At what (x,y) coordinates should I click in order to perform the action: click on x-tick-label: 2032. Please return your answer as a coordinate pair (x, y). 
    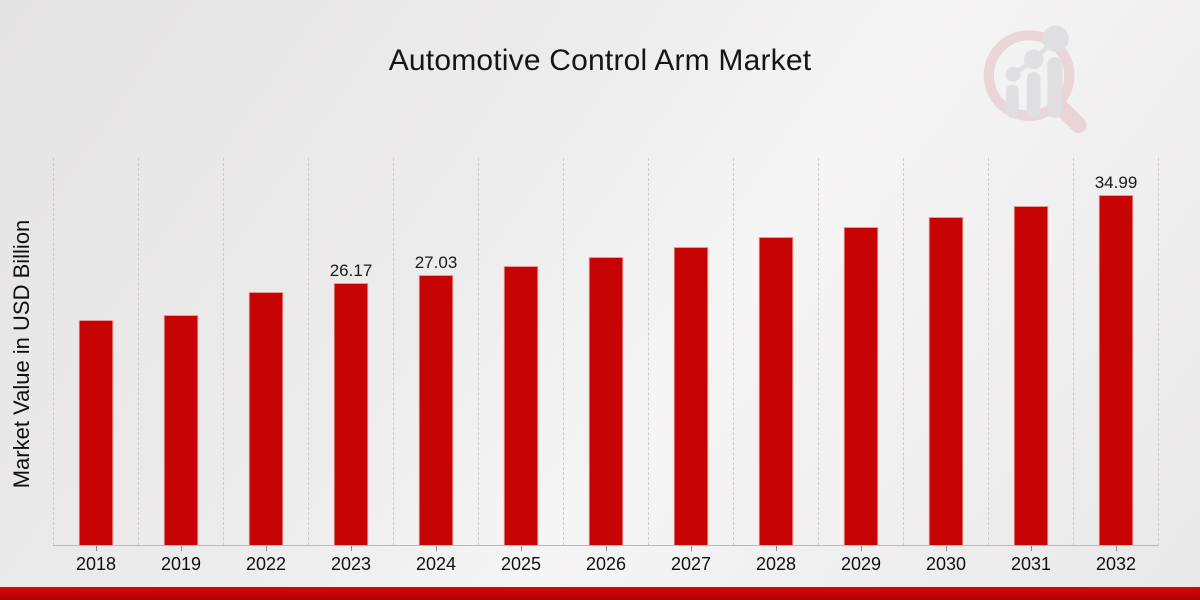
    Looking at the image, I should click on (1116, 564).